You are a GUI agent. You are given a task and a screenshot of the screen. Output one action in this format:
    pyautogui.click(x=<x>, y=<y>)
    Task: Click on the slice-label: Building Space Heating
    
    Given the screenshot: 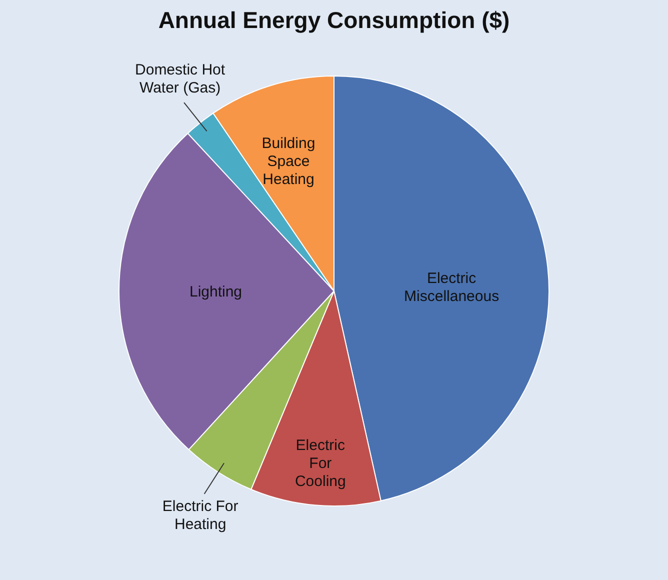 What is the action you would take?
    pyautogui.click(x=289, y=161)
    